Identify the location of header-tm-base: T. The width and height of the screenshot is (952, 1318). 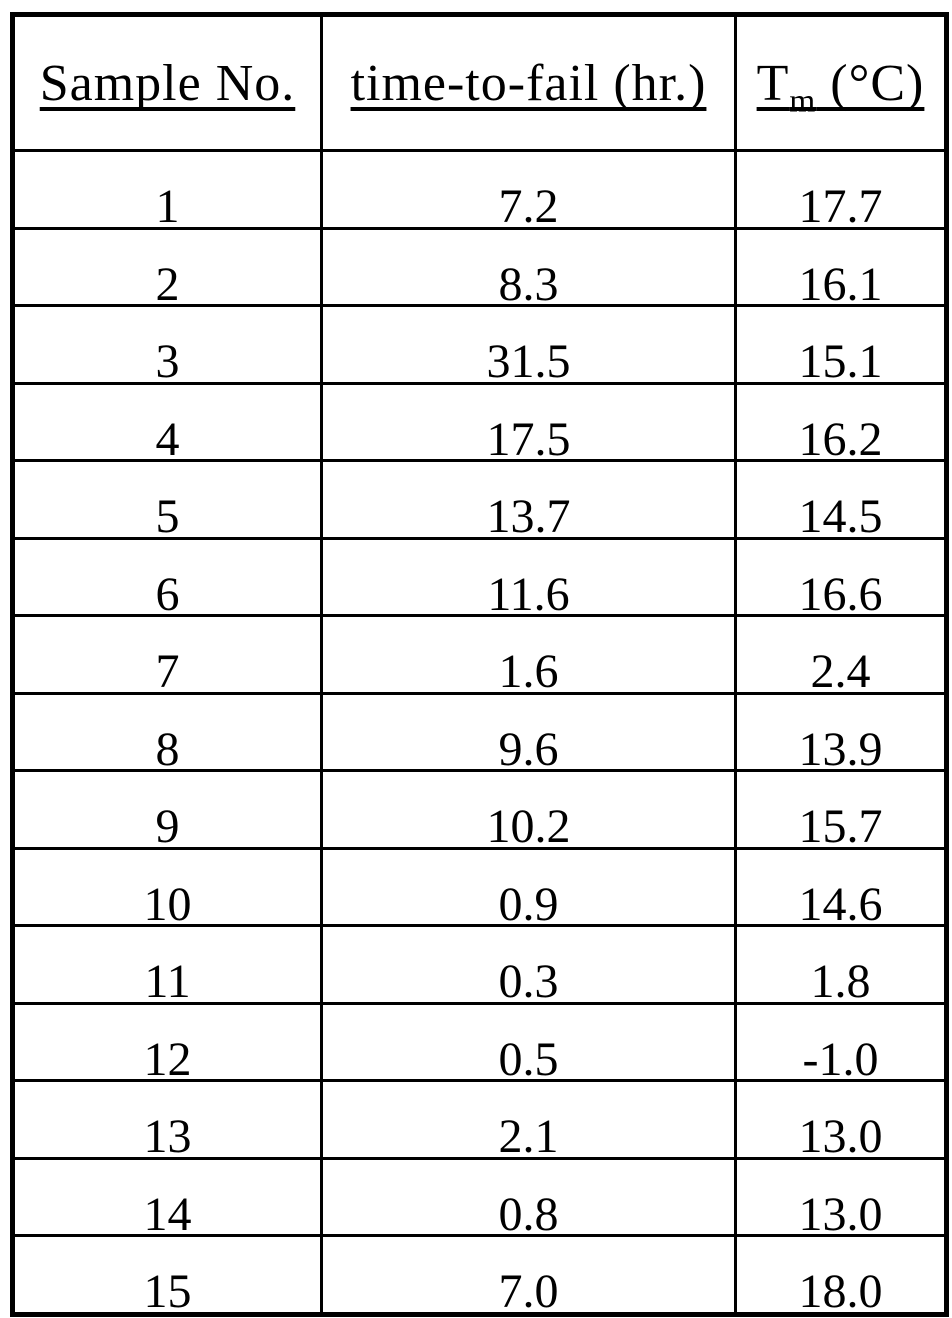
(773, 83).